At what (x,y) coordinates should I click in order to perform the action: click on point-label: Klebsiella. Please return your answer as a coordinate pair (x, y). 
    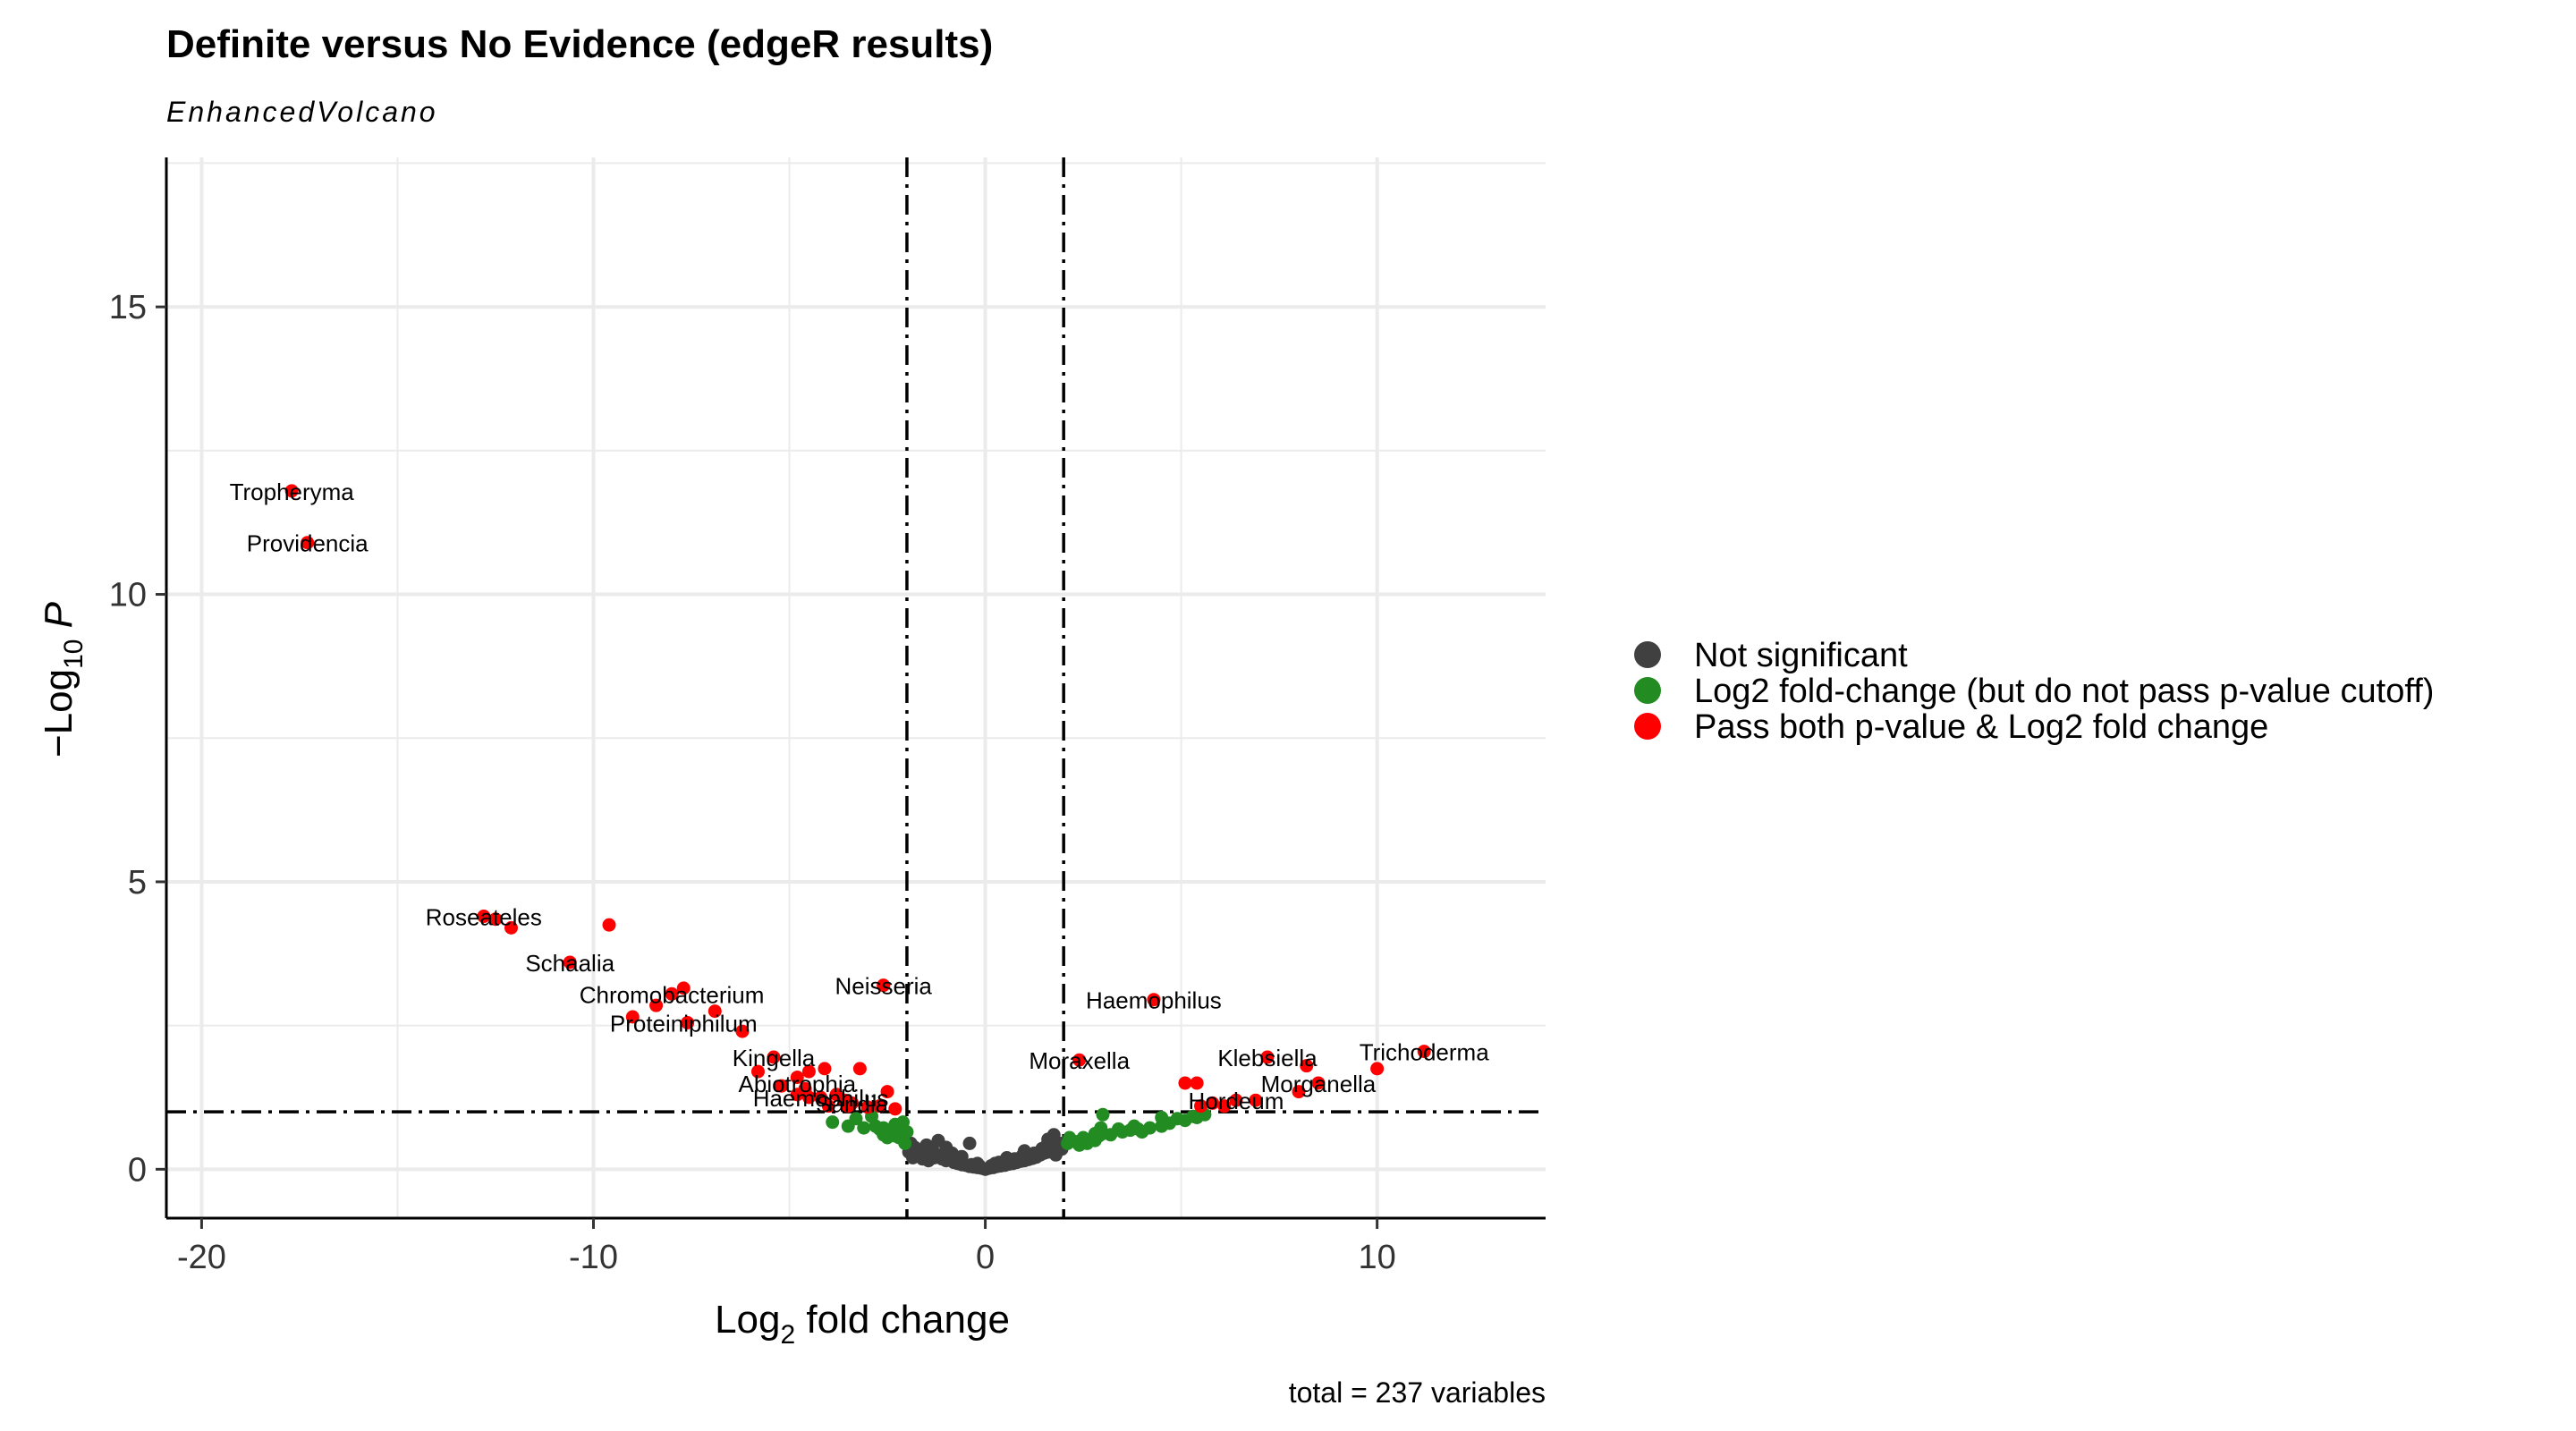
    Looking at the image, I should click on (1267, 1058).